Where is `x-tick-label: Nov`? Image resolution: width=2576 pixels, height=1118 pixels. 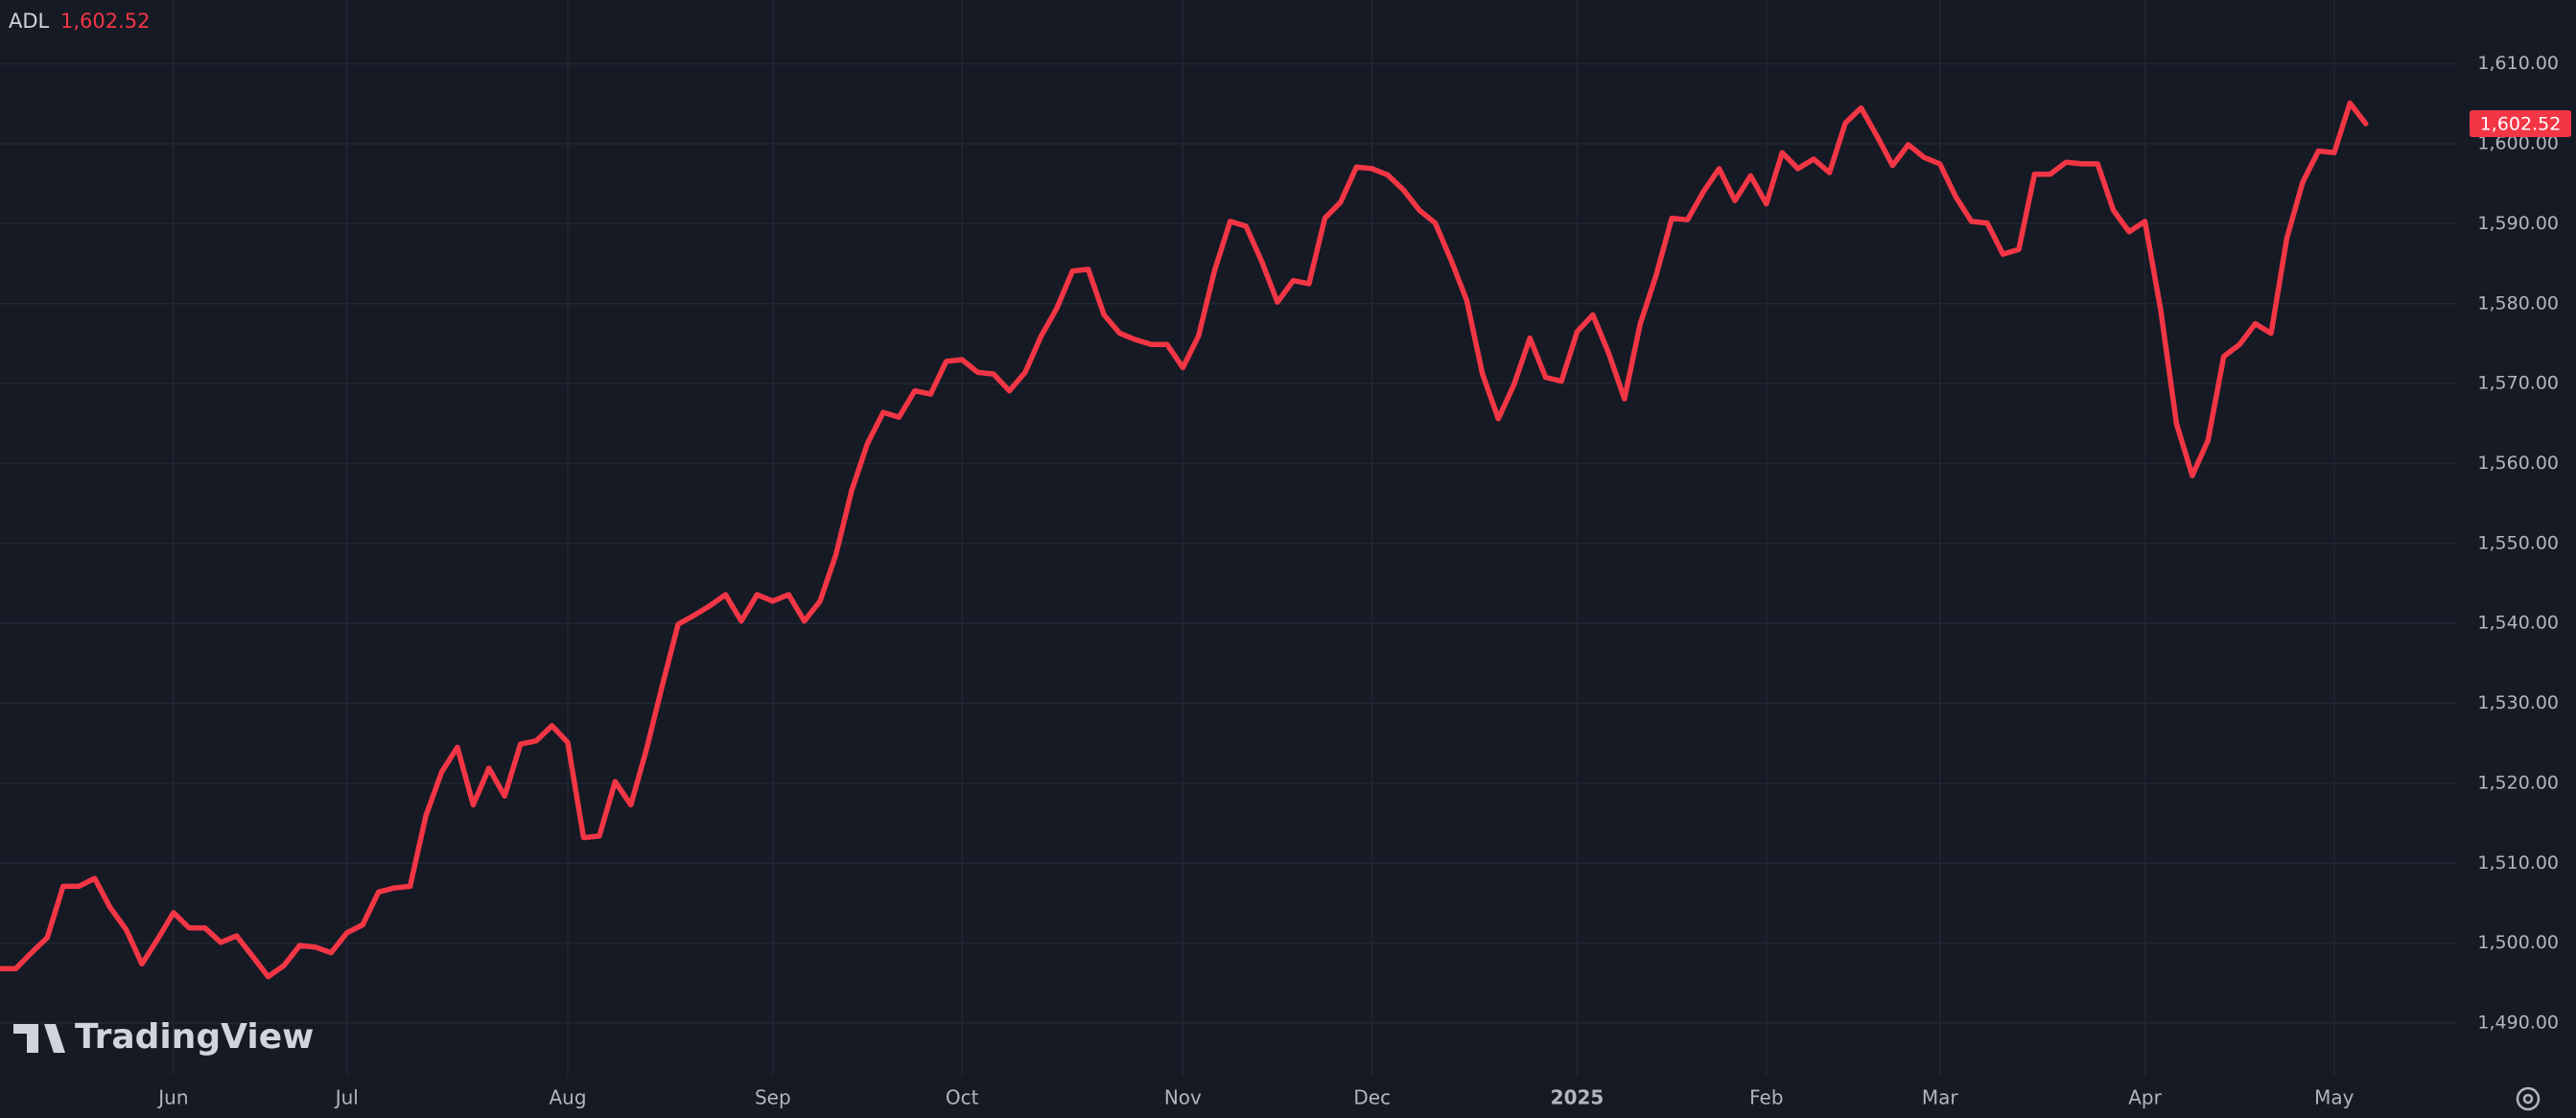 x-tick-label: Nov is located at coordinates (1183, 1097).